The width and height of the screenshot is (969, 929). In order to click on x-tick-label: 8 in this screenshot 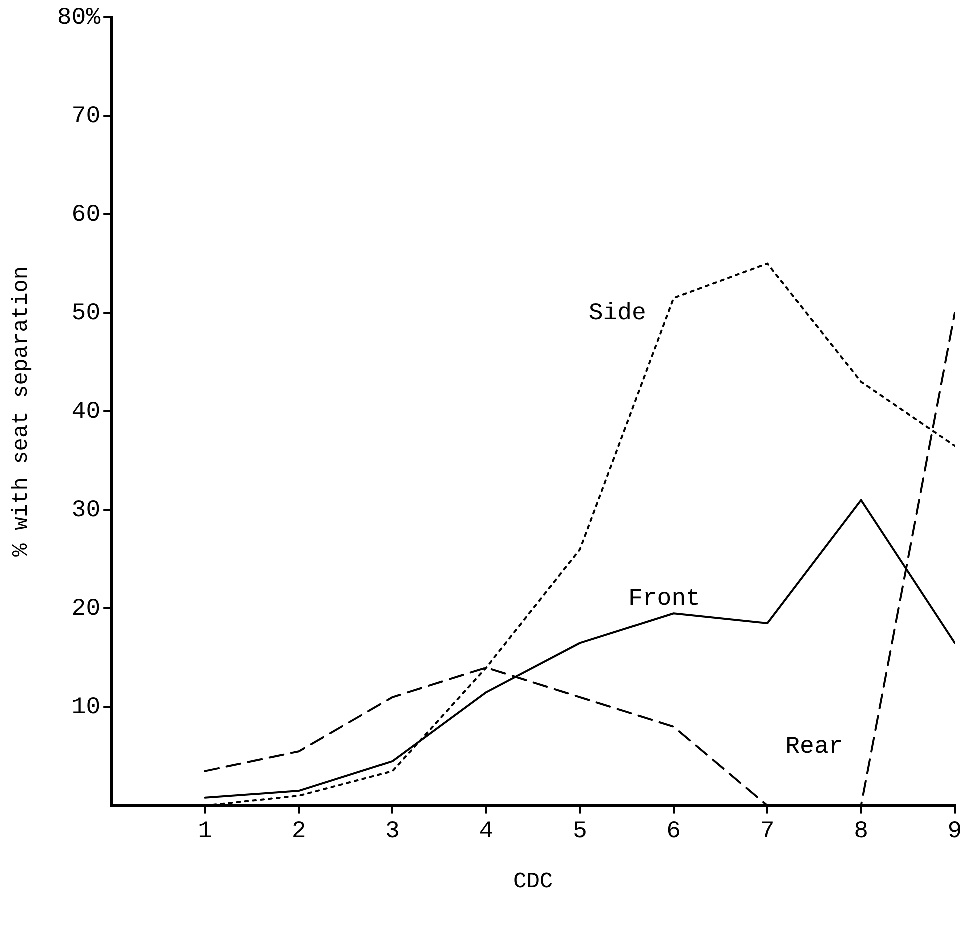, I will do `click(861, 832)`.